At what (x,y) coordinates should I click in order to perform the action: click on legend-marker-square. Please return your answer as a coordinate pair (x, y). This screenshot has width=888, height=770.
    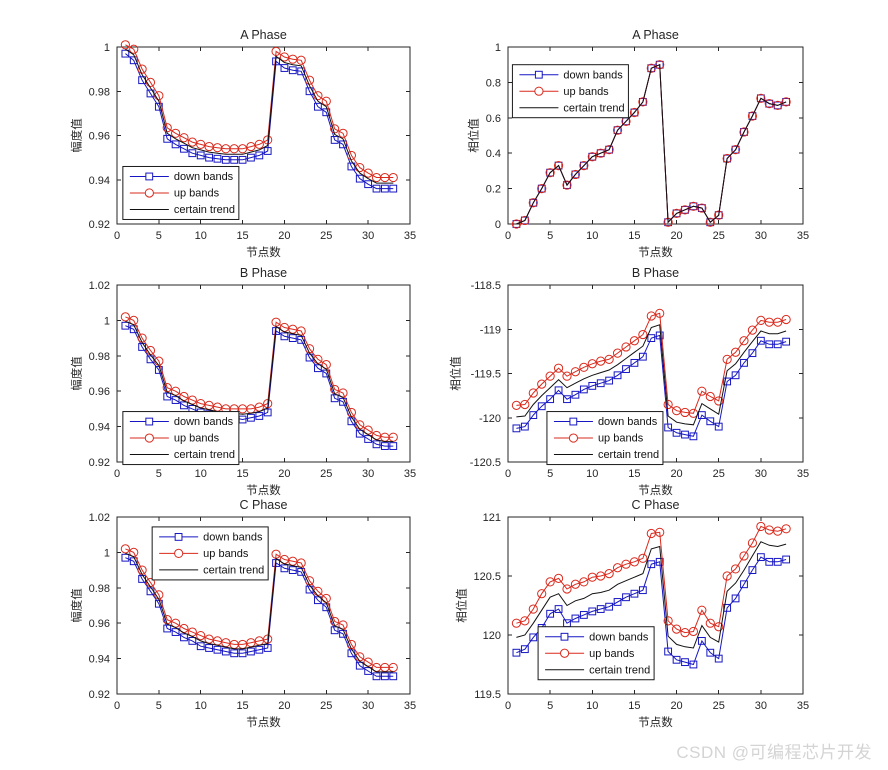
    Looking at the image, I should click on (564, 636).